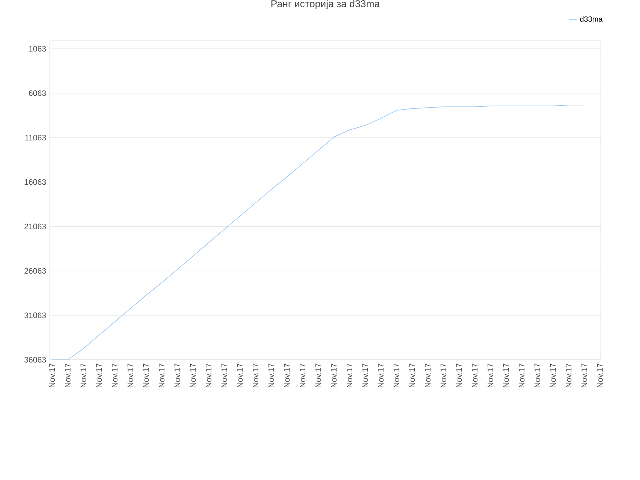 The image size is (640, 480). I want to click on chart-title: Ранг историја за d33ma, so click(326, 5).